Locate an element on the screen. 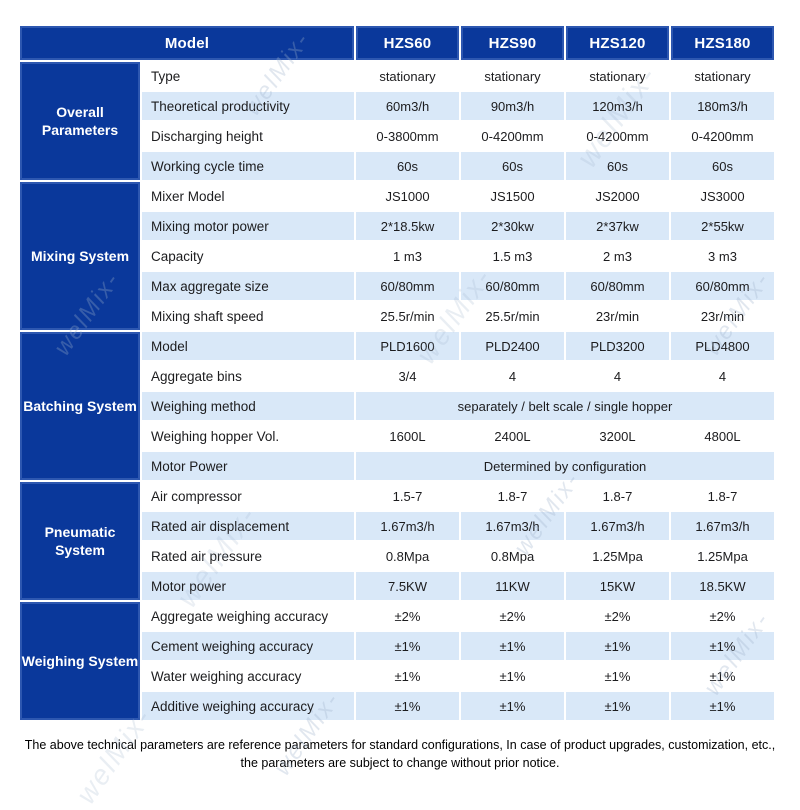 This screenshot has width=800, height=810. value-cell: JS2000 is located at coordinates (617, 196).